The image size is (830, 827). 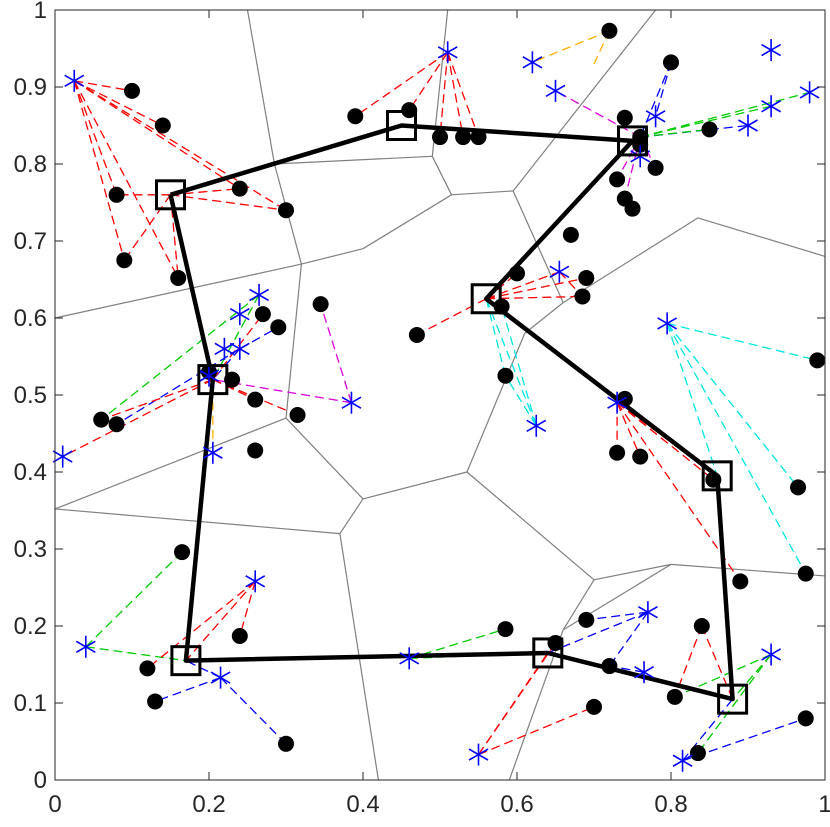 I want to click on y-tick-label: 0, so click(x=40, y=780).